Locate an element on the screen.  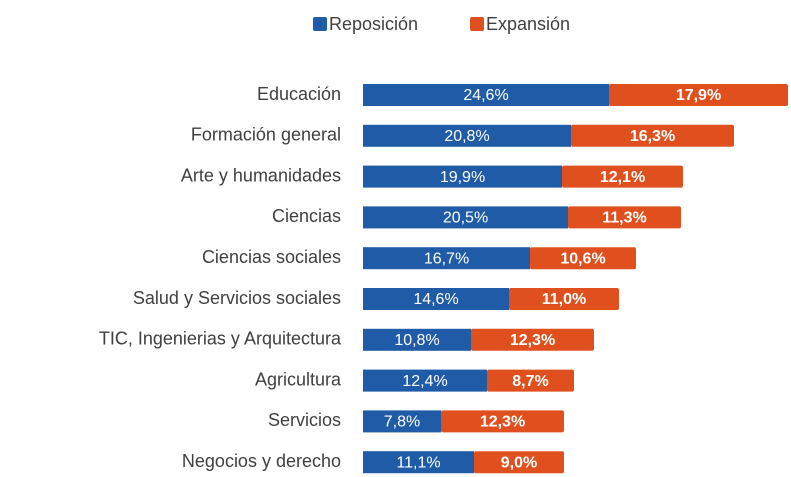
category-label: Ciencias sociales is located at coordinates (271, 257).